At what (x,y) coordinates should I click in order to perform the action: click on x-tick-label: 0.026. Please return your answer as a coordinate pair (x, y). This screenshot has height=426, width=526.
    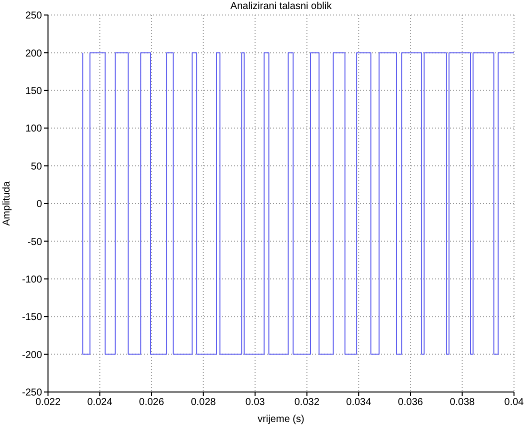
    Looking at the image, I should click on (152, 402).